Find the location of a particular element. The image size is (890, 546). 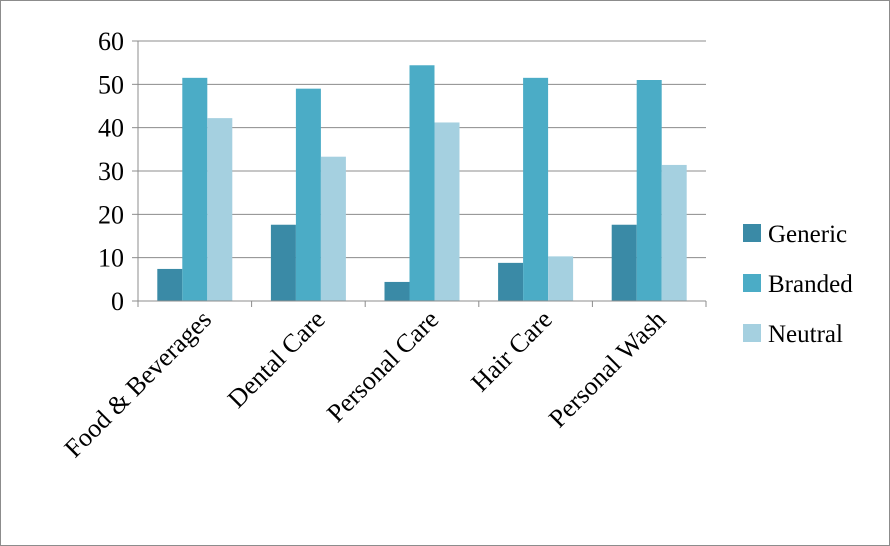

y-tick-label: 0 is located at coordinates (117, 301).